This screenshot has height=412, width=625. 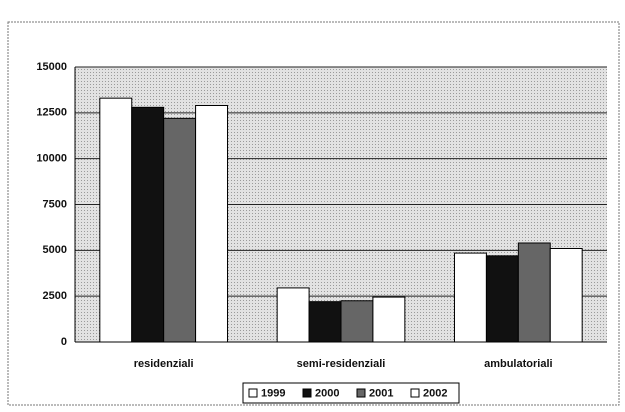 What do you see at coordinates (164, 364) in the screenshot?
I see `x-tick-label: residenziali` at bounding box center [164, 364].